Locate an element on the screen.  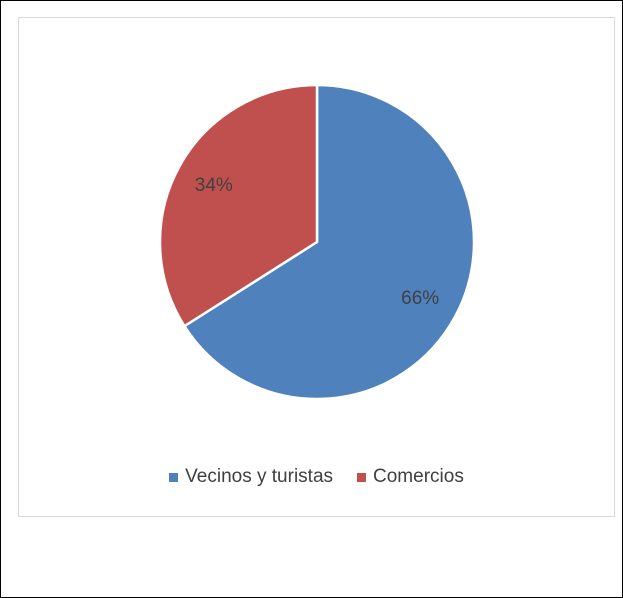
data-label-comercios: 34% is located at coordinates (214, 185).